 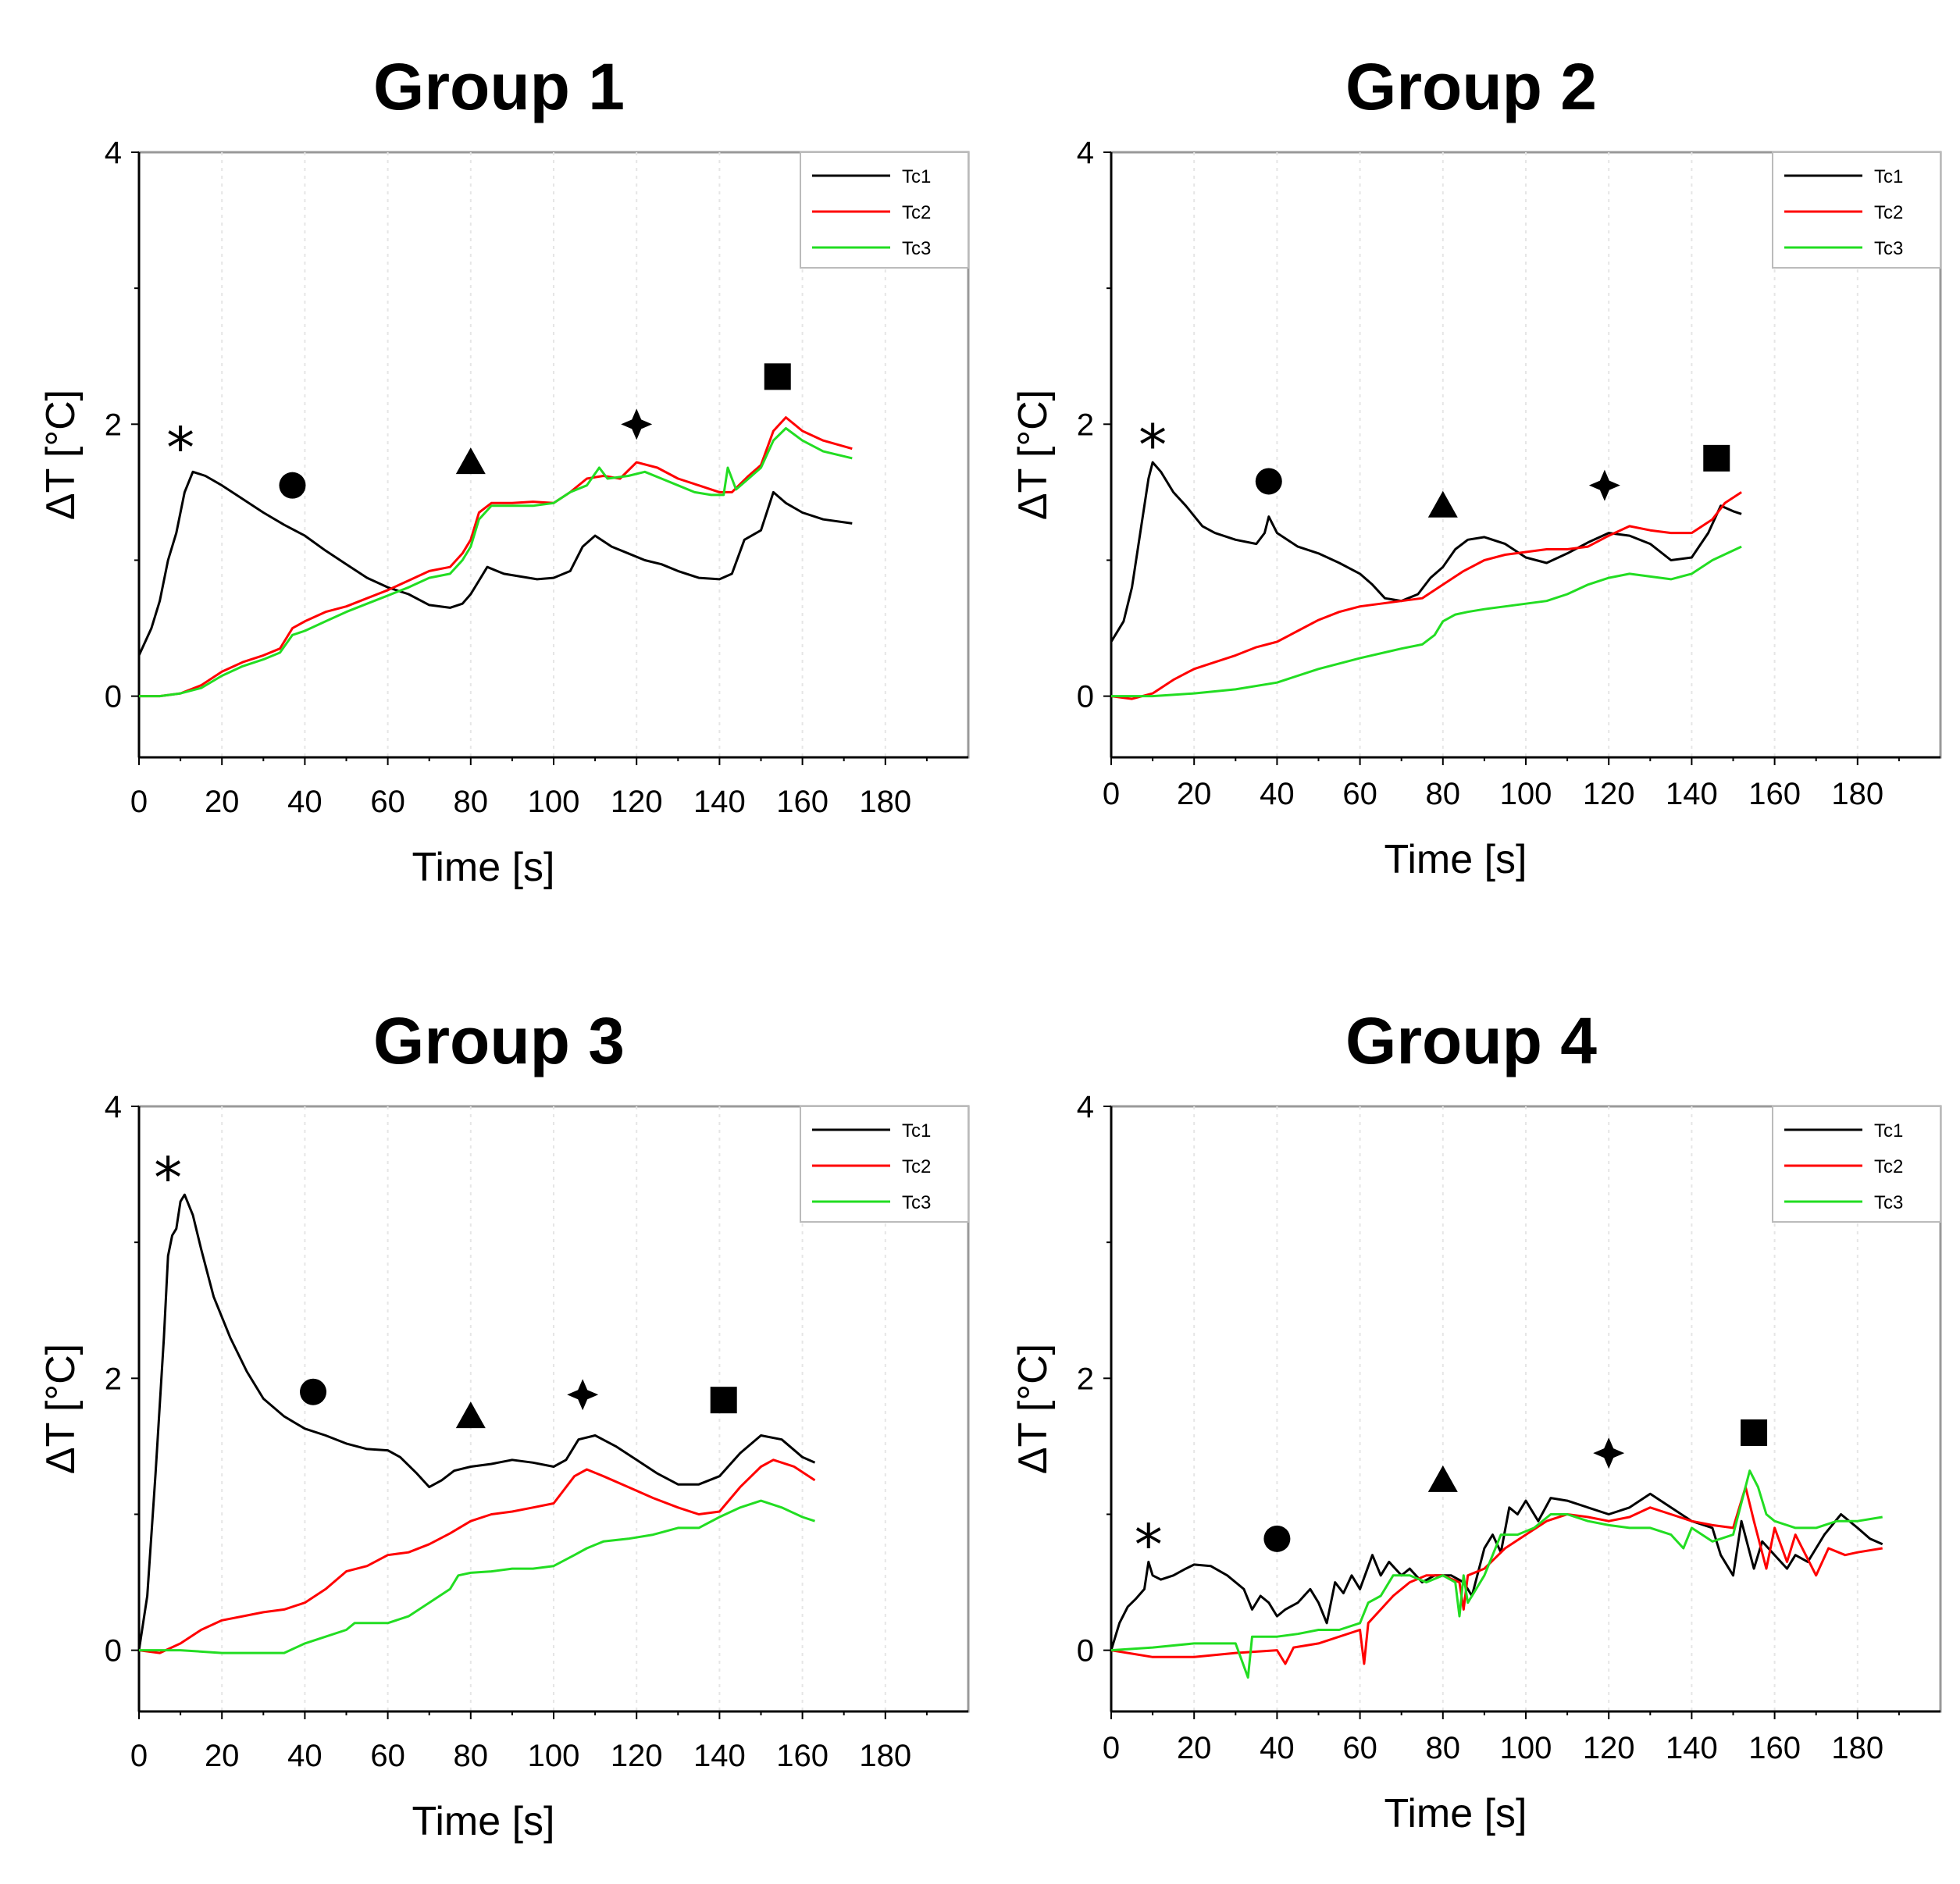 What do you see at coordinates (499, 1040) in the screenshot?
I see `chart-title: Group 3` at bounding box center [499, 1040].